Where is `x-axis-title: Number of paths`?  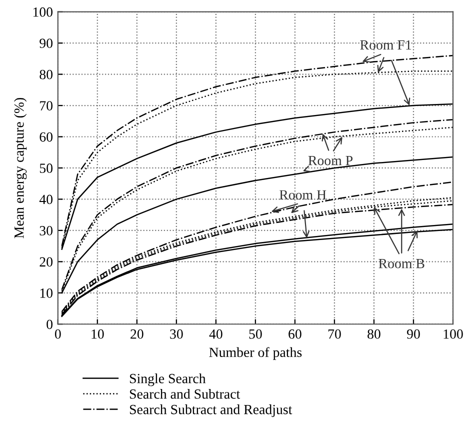 x-axis-title: Number of paths is located at coordinates (255, 353).